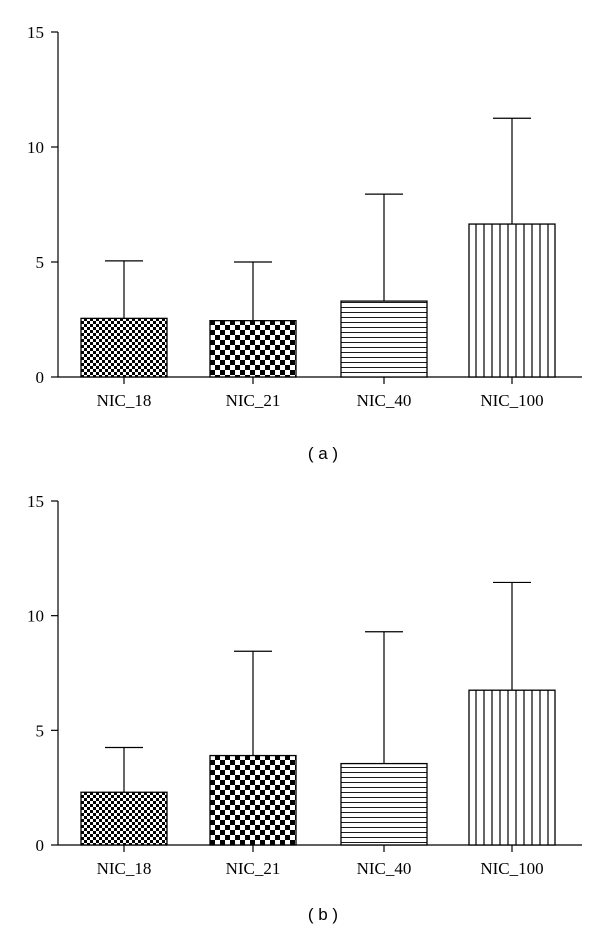  Describe the element at coordinates (323, 914) in the screenshot. I see `panel-label: ( b )` at that location.